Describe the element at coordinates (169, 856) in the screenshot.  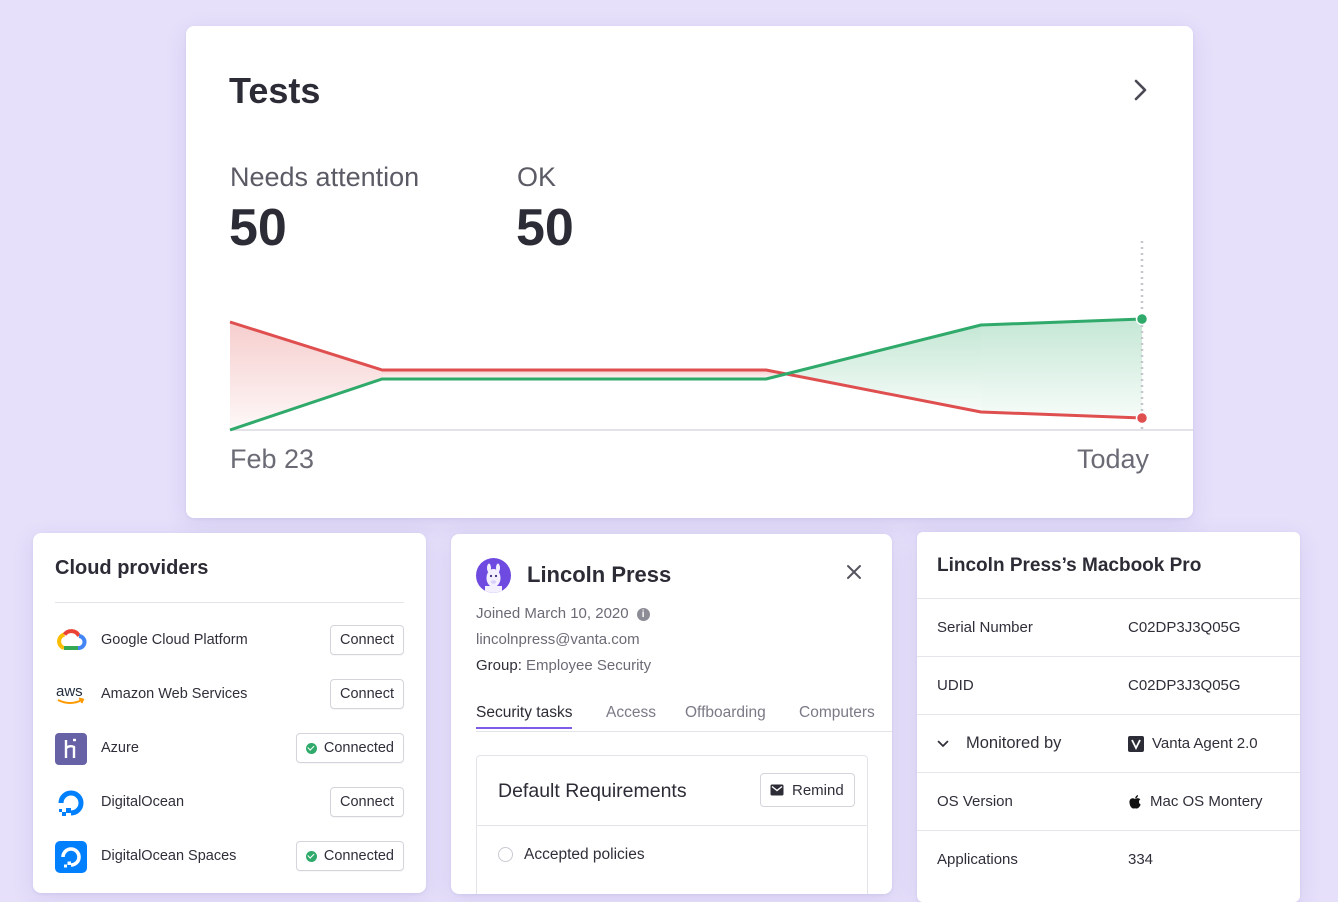
I see `provider-name: DigitalOcean Spaces` at that location.